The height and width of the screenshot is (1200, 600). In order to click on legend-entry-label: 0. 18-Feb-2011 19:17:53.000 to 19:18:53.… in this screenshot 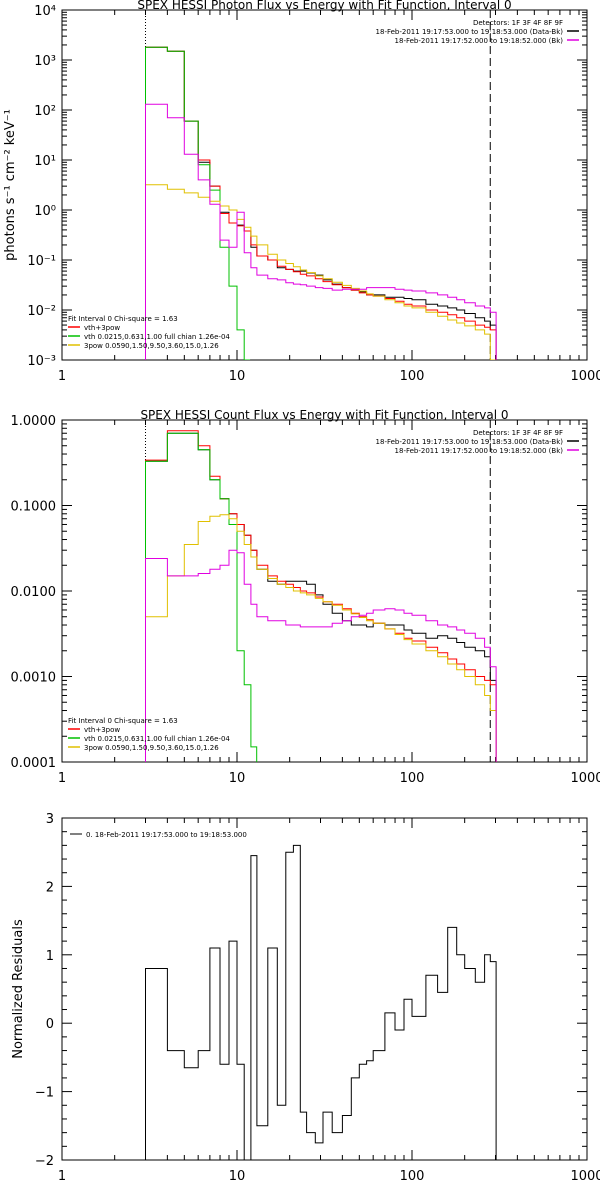, I will do `click(166, 835)`.